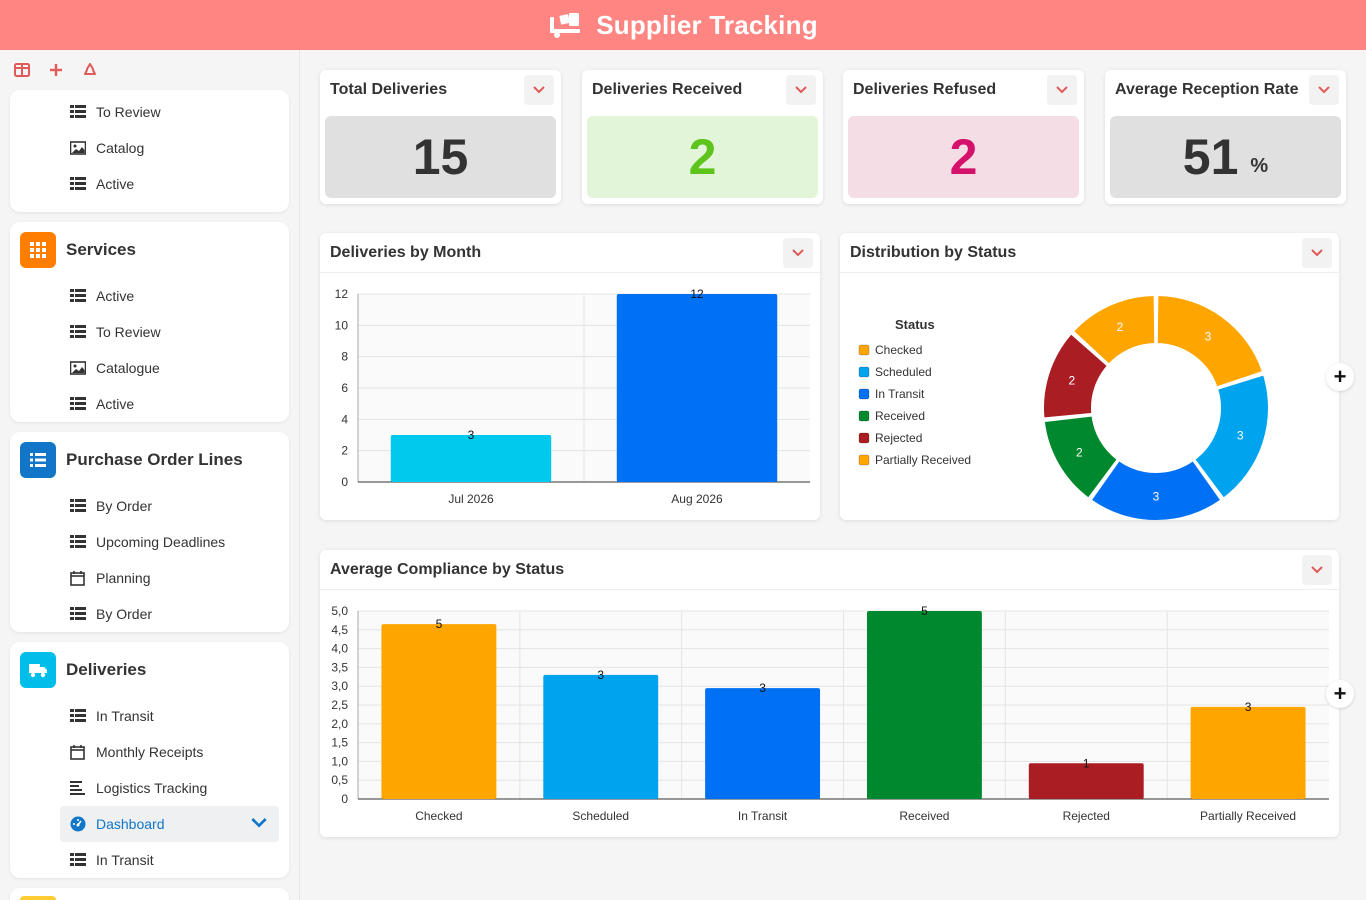 Image resolution: width=1366 pixels, height=900 pixels. What do you see at coordinates (38, 250) in the screenshot?
I see `grid-icon` at bounding box center [38, 250].